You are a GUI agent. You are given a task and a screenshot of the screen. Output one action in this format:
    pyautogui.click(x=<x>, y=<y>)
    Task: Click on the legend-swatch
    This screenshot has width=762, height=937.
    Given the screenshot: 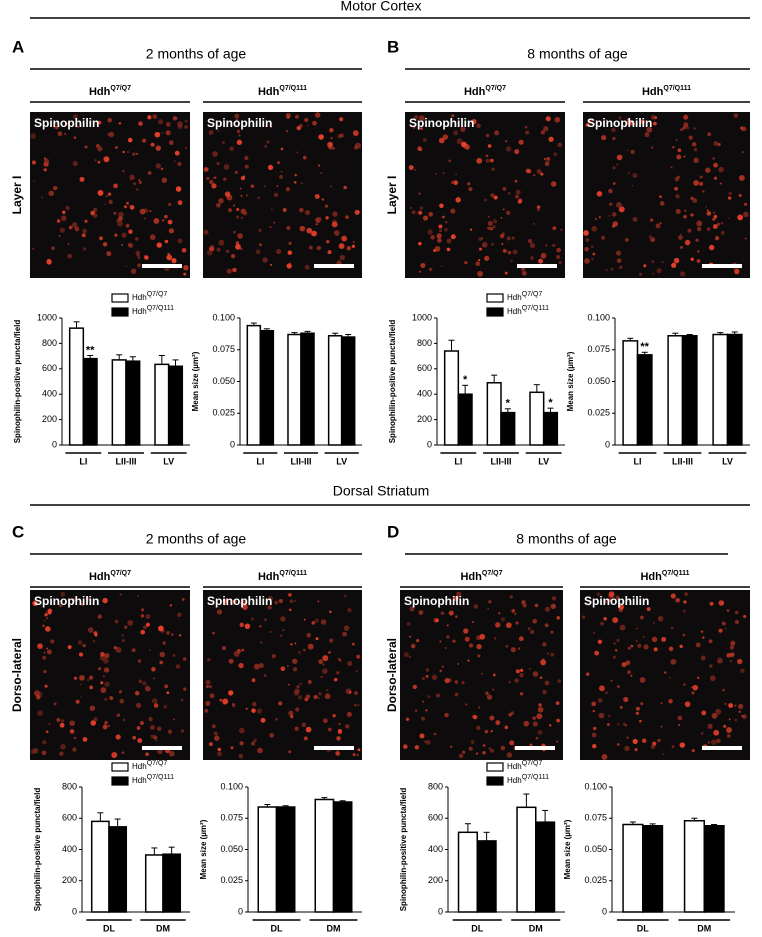 What is the action you would take?
    pyautogui.click(x=495, y=767)
    